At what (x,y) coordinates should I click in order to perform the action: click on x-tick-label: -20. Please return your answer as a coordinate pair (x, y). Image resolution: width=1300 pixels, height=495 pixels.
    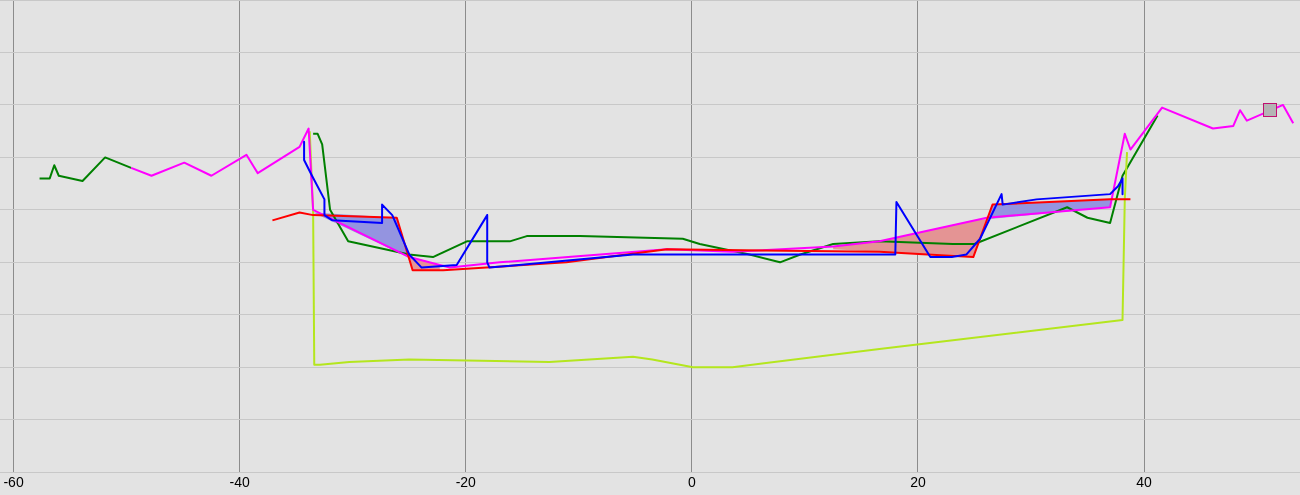
    Looking at the image, I should click on (466, 482).